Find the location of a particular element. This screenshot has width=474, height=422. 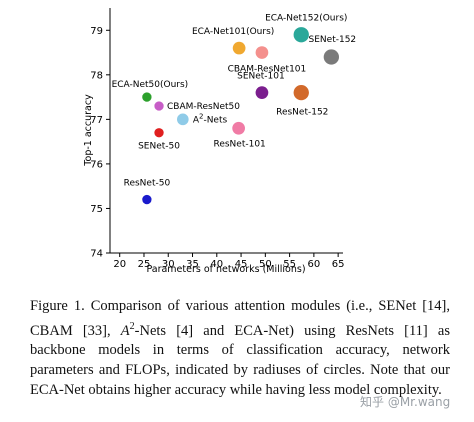

figure-label: Figure 1. is located at coordinates (57, 306).